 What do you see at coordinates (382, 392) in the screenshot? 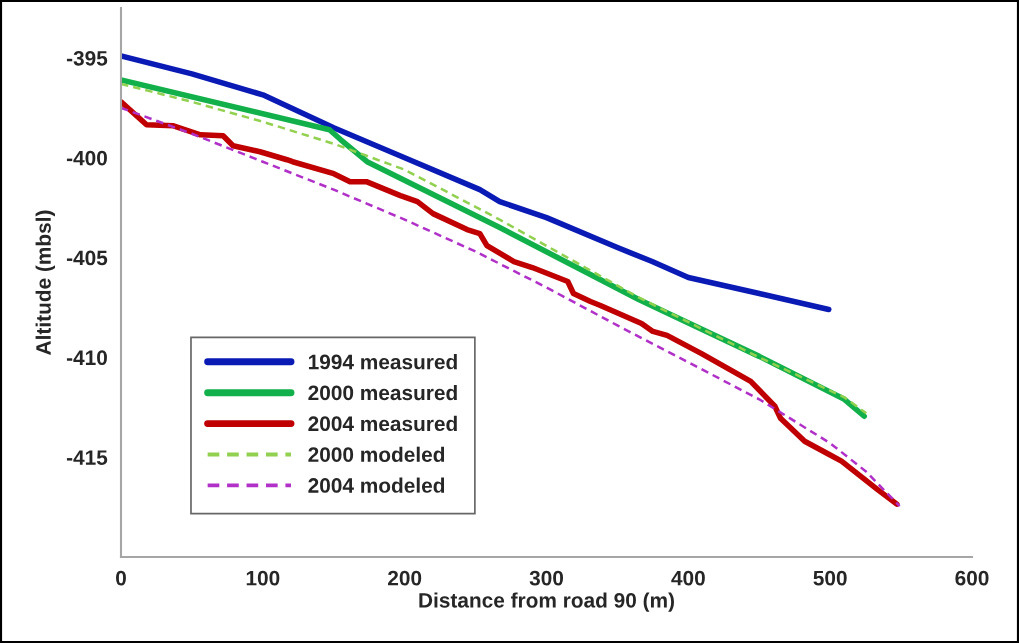
I see `legend-label: 2000 measured` at bounding box center [382, 392].